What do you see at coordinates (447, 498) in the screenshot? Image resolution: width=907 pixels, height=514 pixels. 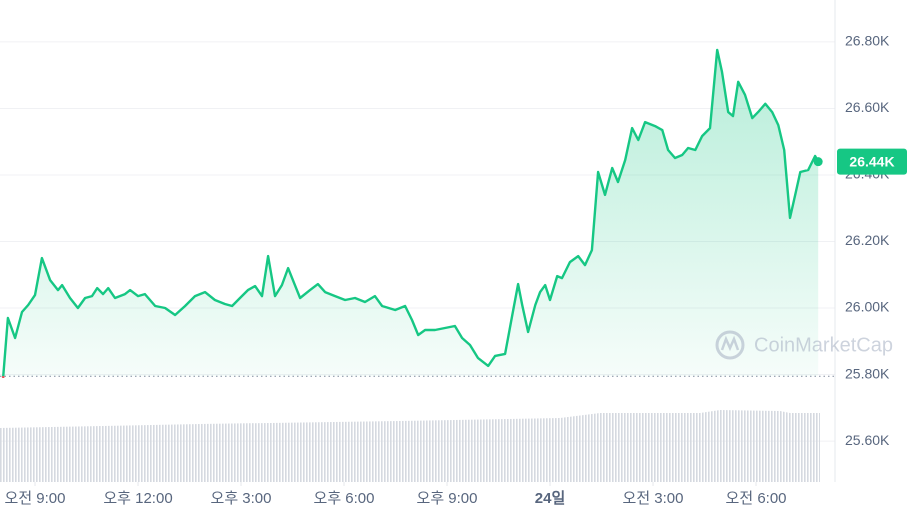 I see `x-tick-label: 오후 9:00` at bounding box center [447, 498].